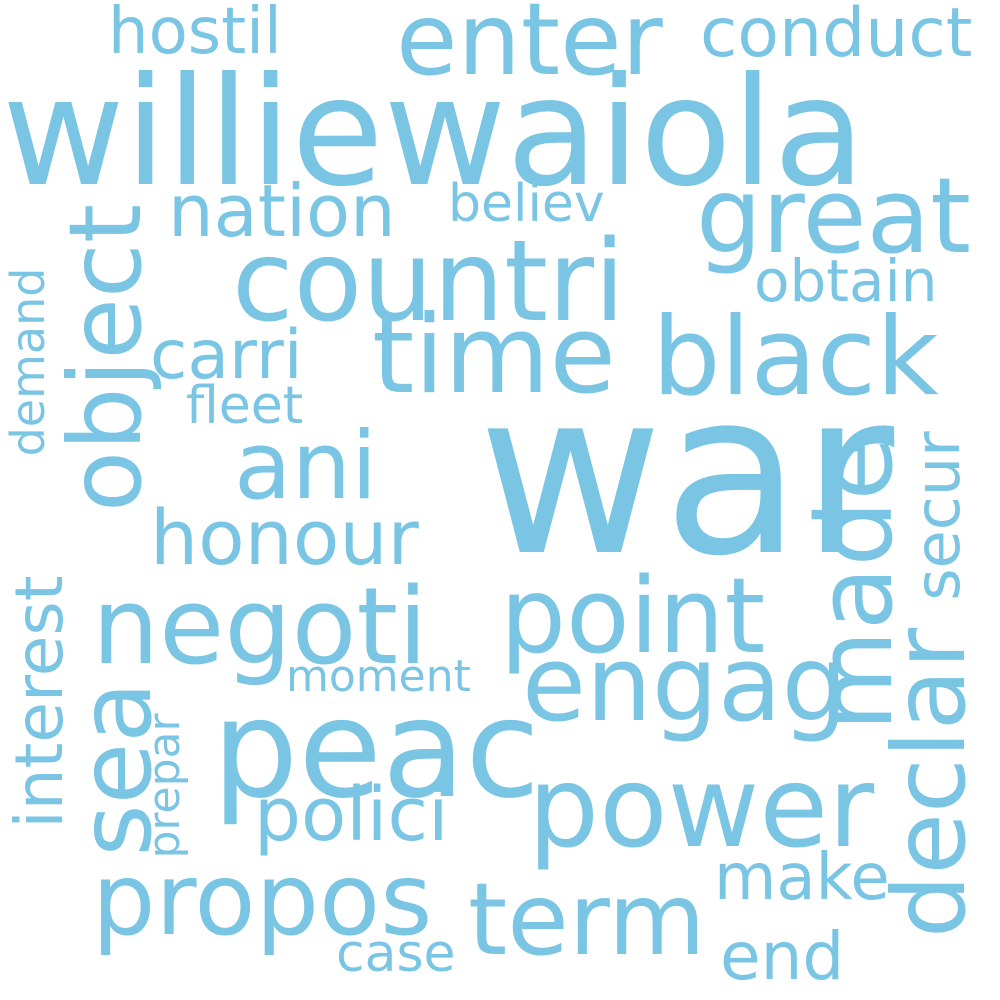  Describe the element at coordinates (396, 954) in the screenshot. I see `word-case: case` at that location.